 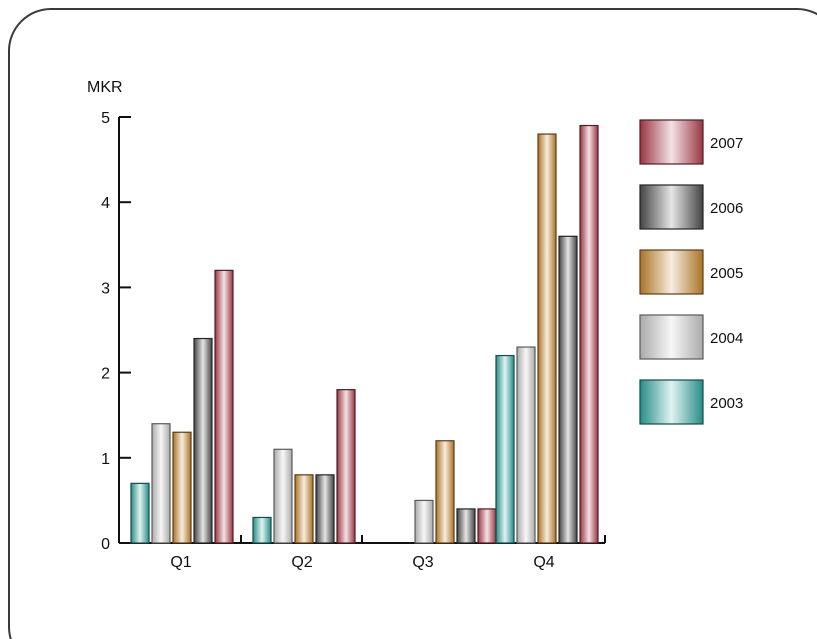 What do you see at coordinates (105, 87) in the screenshot?
I see `y-axis-unit-label: MKR` at bounding box center [105, 87].